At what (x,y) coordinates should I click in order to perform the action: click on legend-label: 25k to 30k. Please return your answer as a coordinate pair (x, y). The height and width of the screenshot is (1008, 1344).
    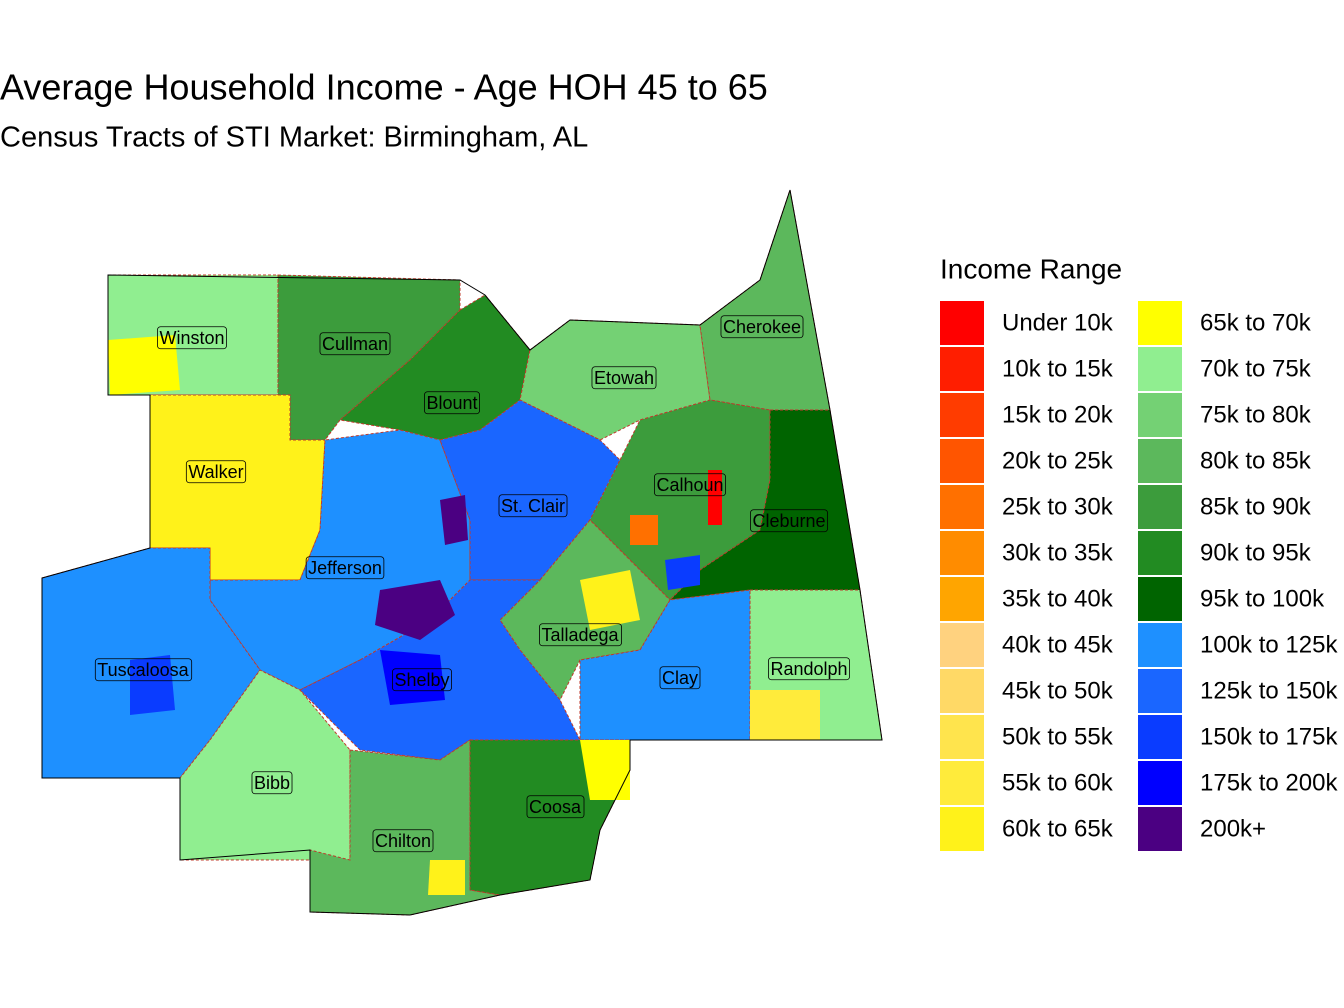
    Looking at the image, I should click on (1058, 506).